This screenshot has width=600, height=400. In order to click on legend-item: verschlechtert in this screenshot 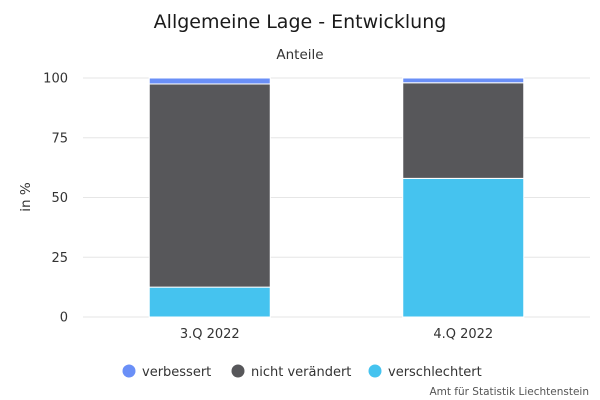, I will do `click(425, 372)`.